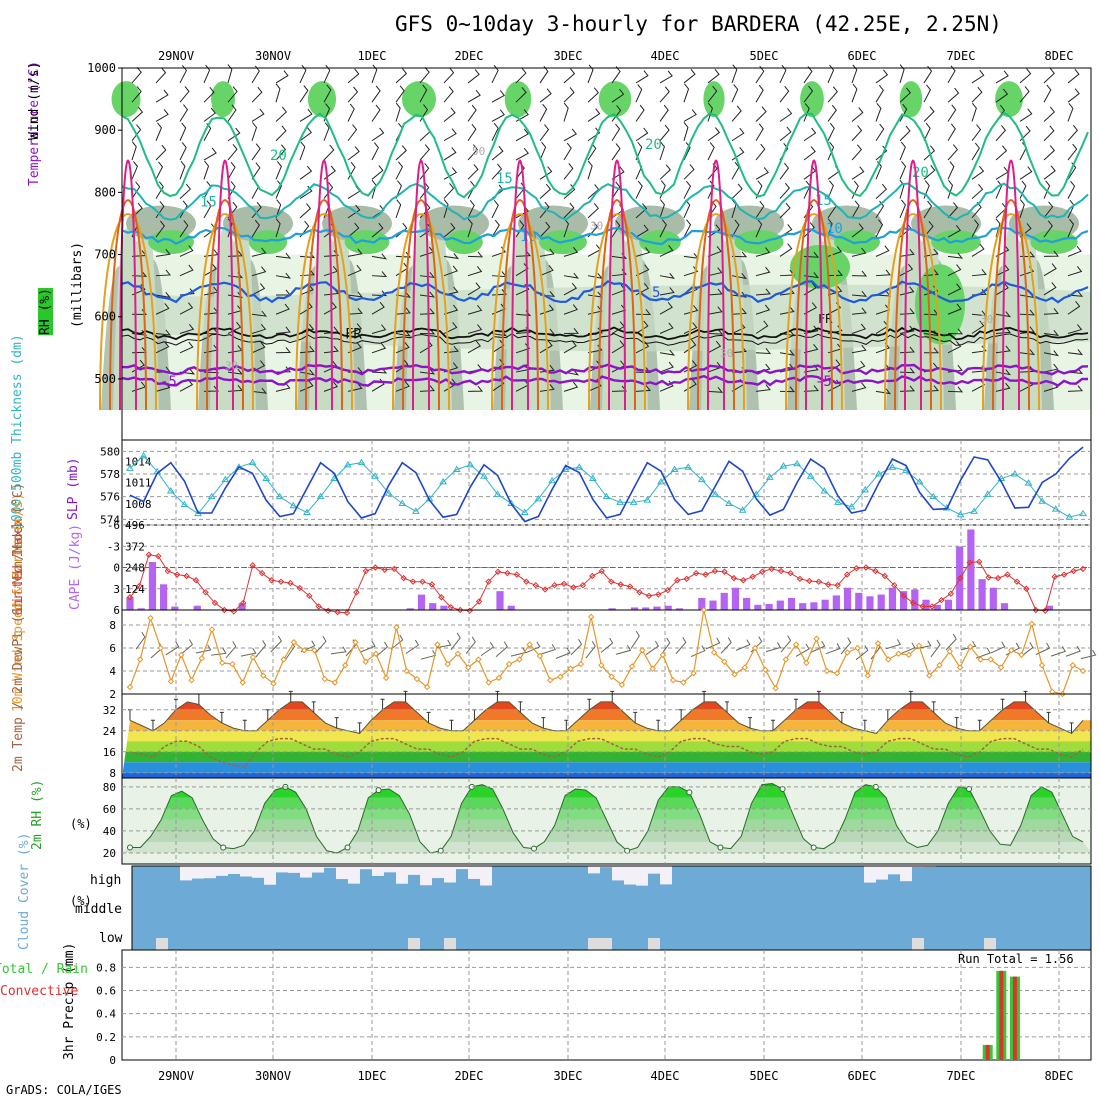 The height and width of the screenshot is (1100, 1100). What do you see at coordinates (606, 652) in the screenshot?
I see `wind10-line` at bounding box center [606, 652].